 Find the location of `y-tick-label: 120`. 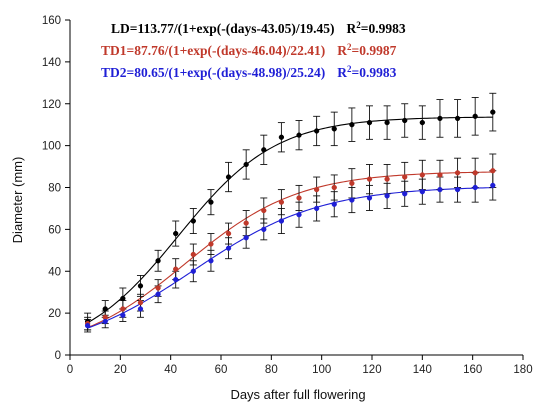

y-tick-label: 120 is located at coordinates (51, 105).